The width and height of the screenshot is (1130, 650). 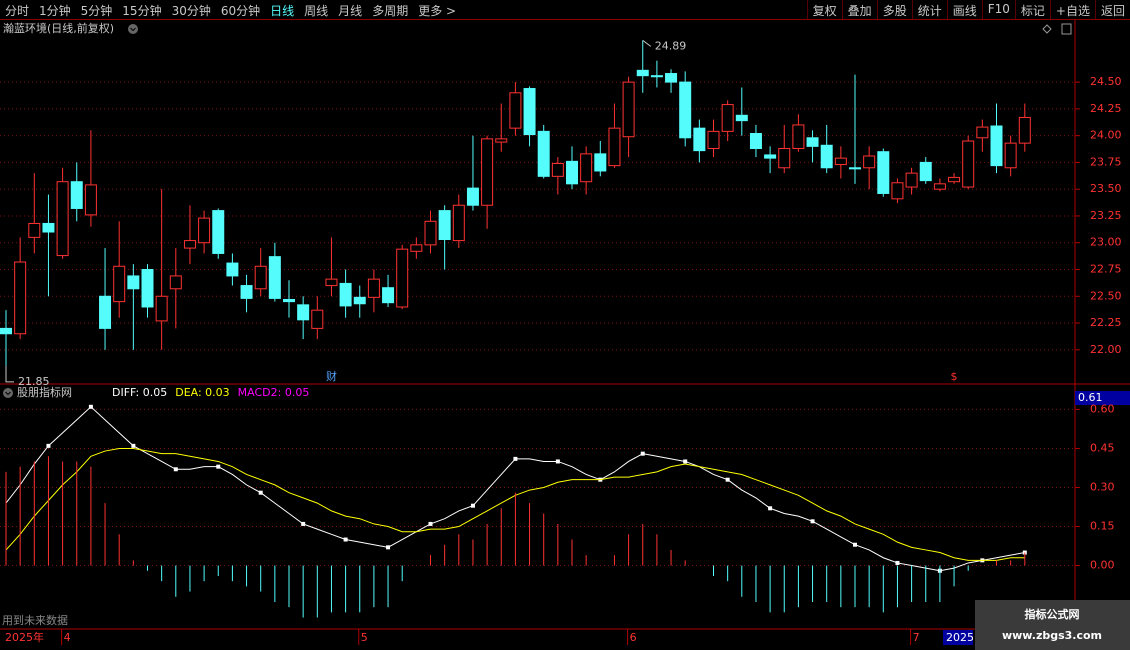 What do you see at coordinates (96, 11) in the screenshot?
I see `toolbar-button: 5分钟` at bounding box center [96, 11].